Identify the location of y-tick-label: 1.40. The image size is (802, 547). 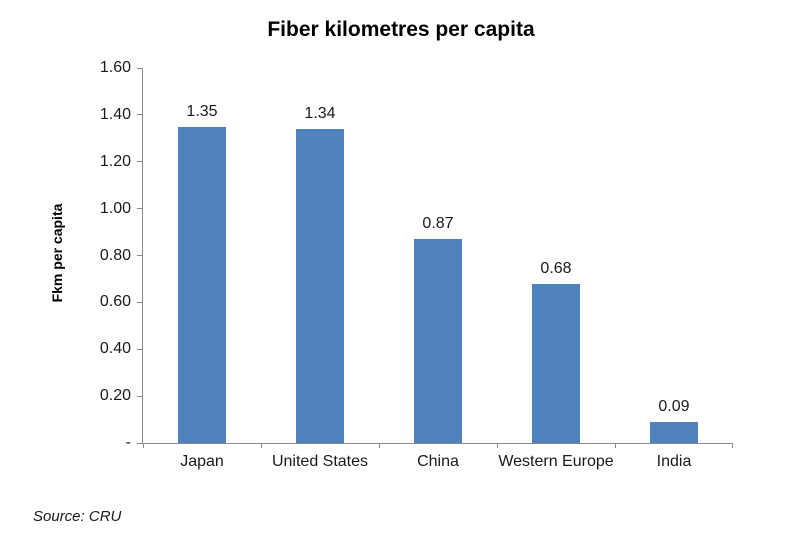
(115, 114).